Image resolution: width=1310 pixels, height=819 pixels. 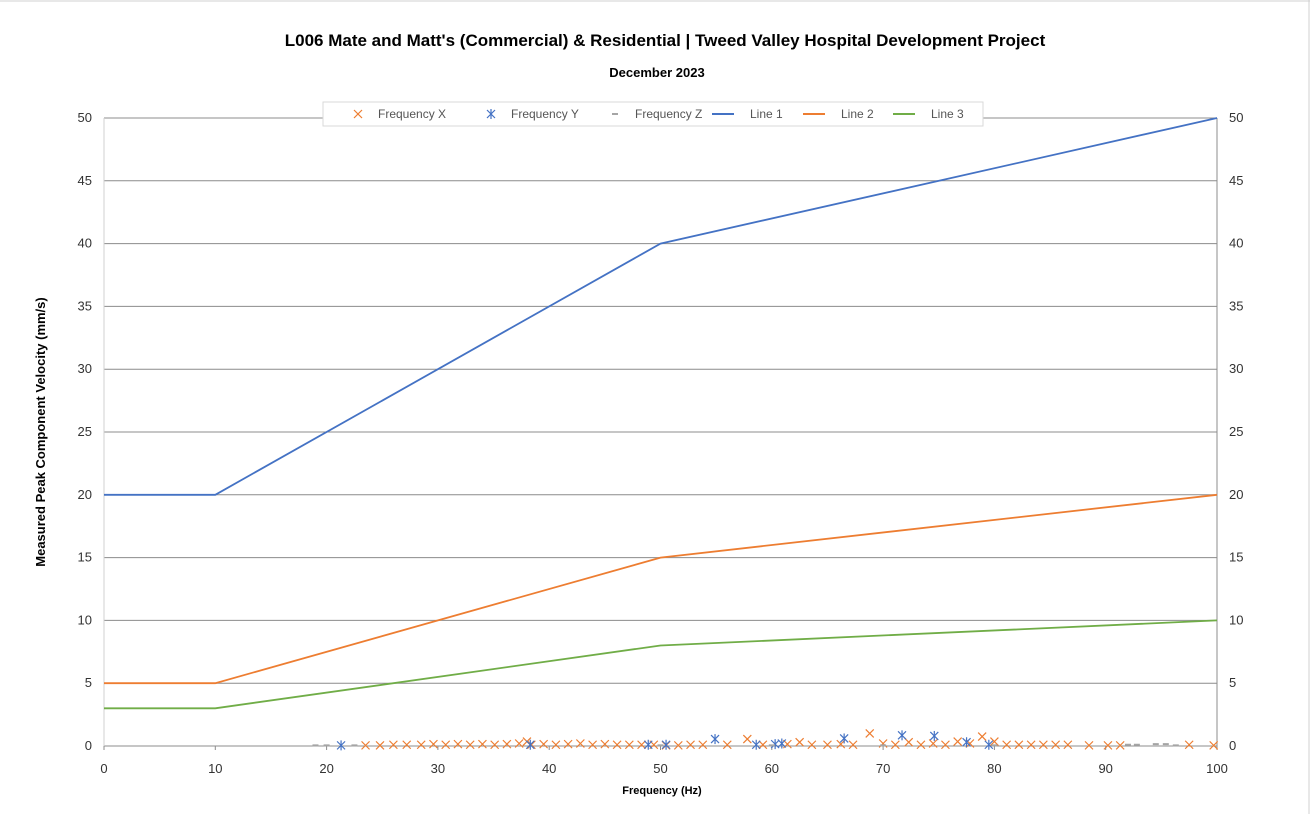 What do you see at coordinates (1236, 619) in the screenshot?
I see `secondary-y-tick-label: 10` at bounding box center [1236, 619].